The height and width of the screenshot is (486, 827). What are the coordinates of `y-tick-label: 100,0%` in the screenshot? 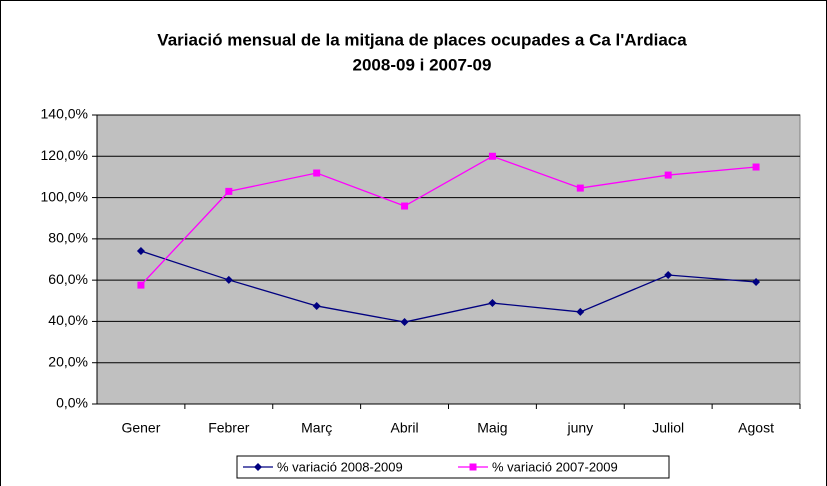 It's located at (64, 196).